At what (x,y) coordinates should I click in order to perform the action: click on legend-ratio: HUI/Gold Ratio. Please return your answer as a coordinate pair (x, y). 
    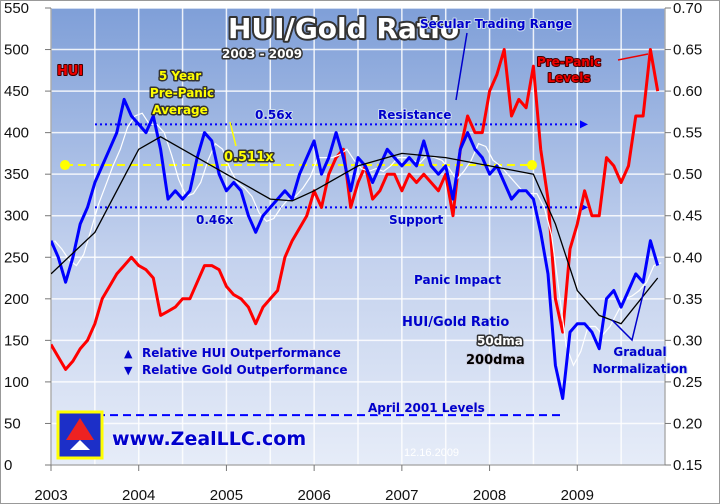
    Looking at the image, I should click on (455, 322).